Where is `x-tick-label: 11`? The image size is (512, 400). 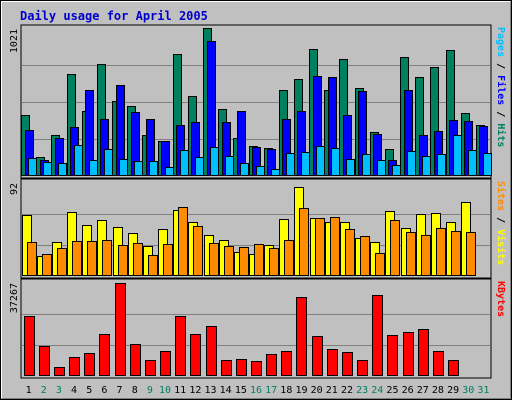 x-tick-label: 11 is located at coordinates (180, 390).